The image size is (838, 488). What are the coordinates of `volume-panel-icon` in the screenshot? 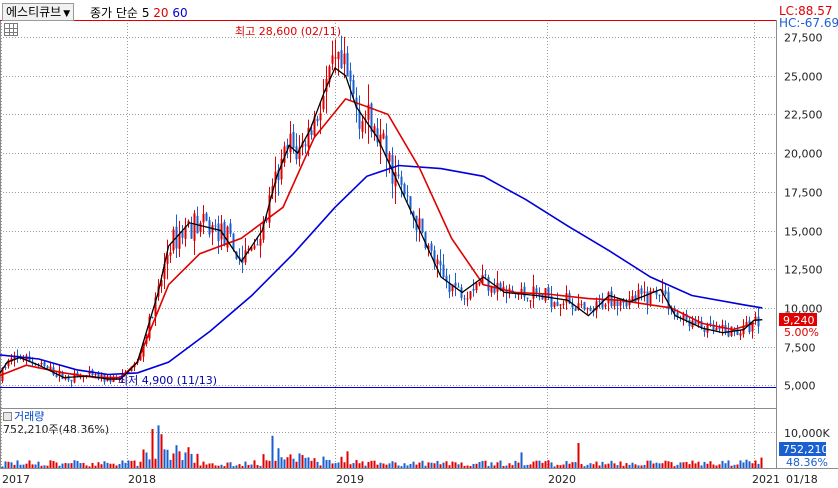 It's located at (7, 416).